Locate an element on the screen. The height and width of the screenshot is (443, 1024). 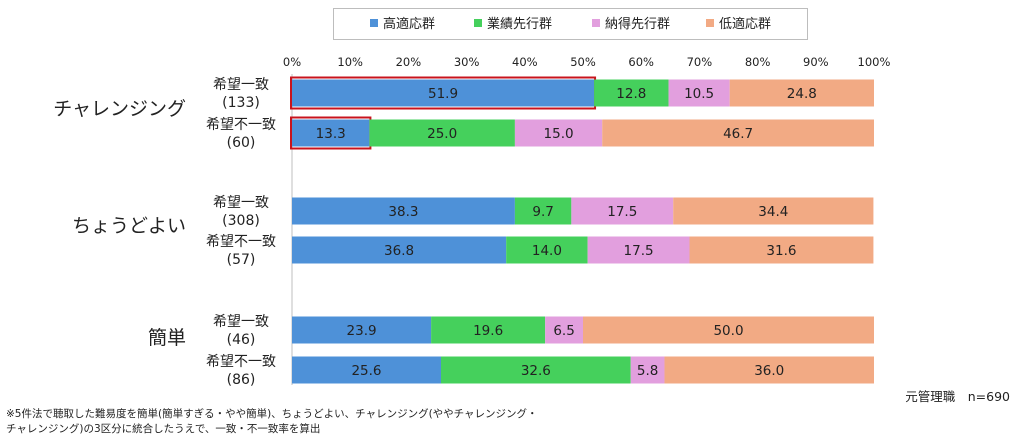
bar-value-label: 6.5 is located at coordinates (563, 331).